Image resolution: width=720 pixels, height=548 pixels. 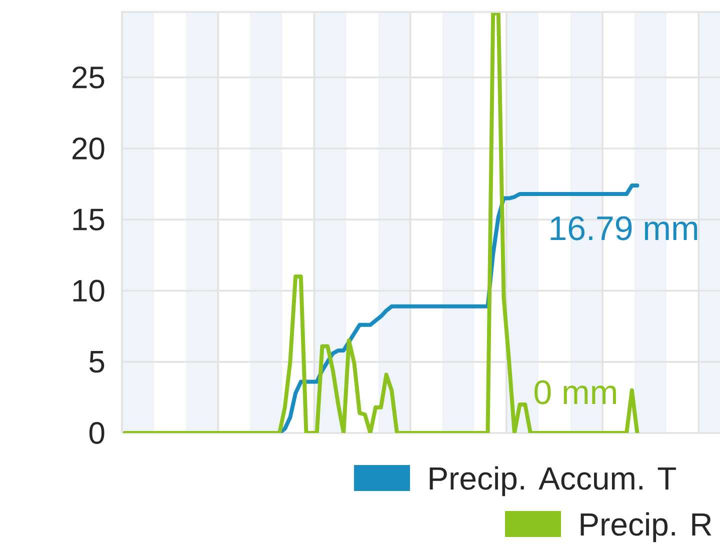 I want to click on y-tick-label: 10, so click(x=88, y=291).